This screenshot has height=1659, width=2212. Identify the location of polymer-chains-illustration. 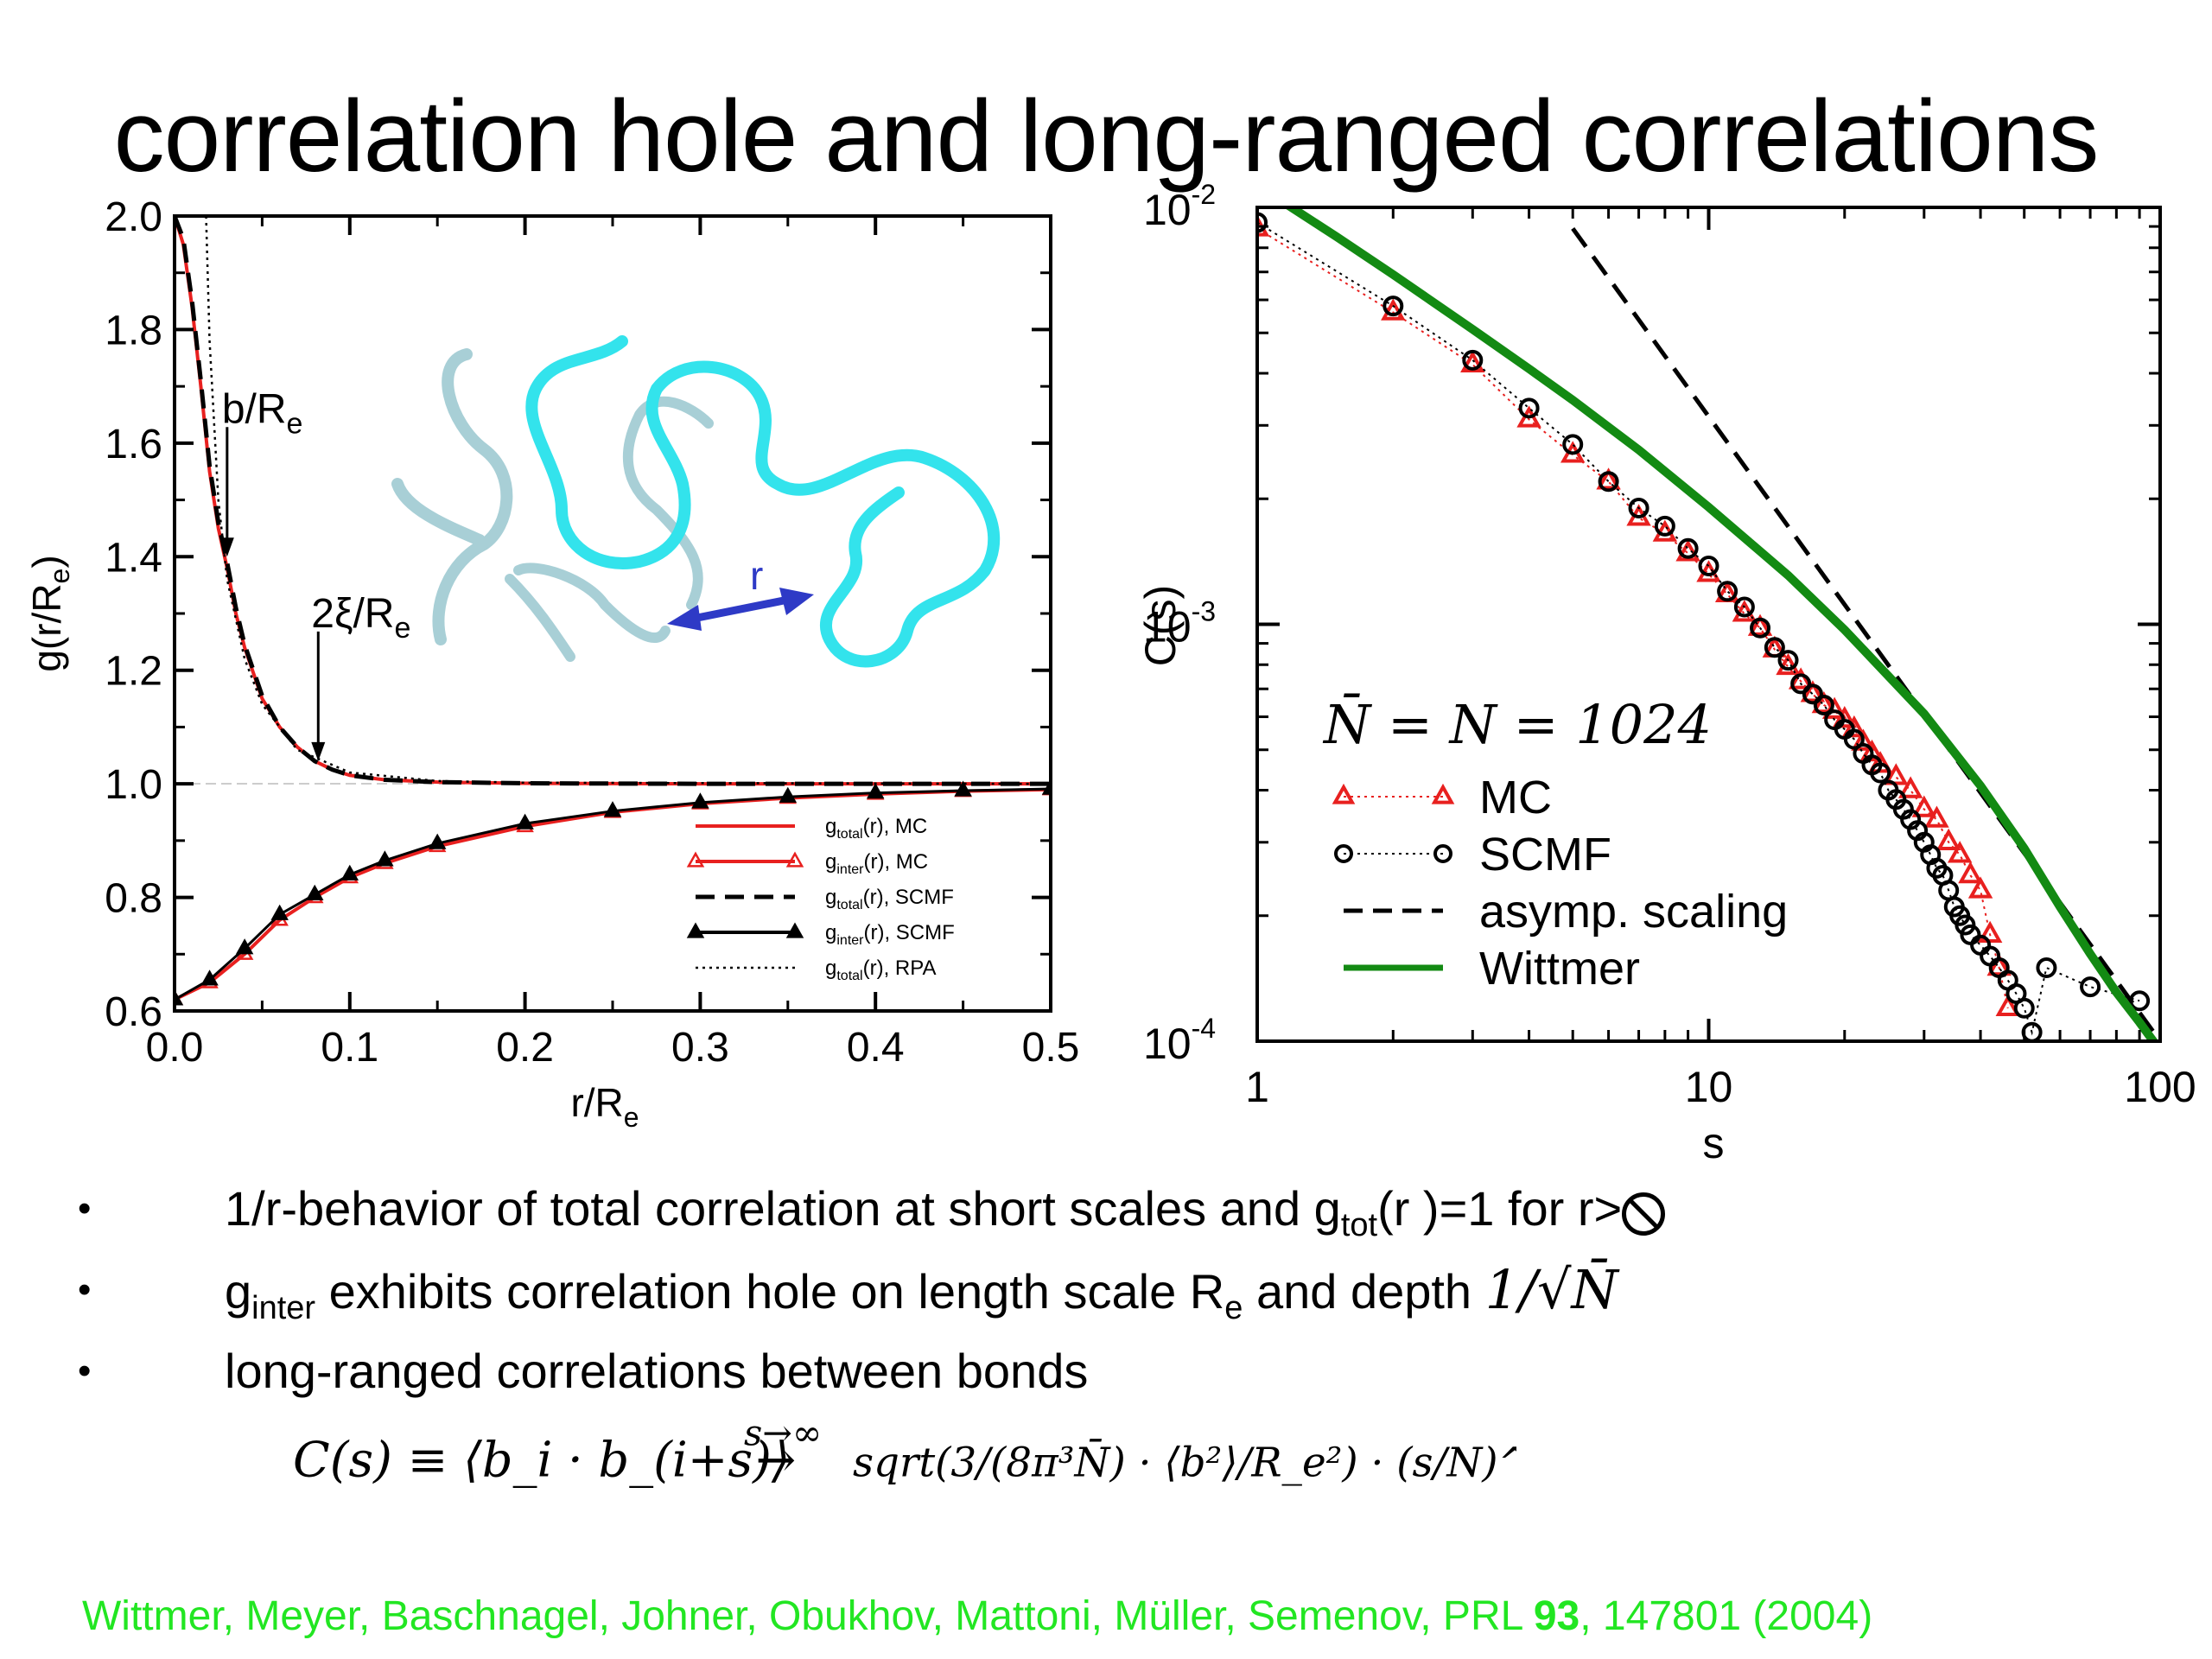
(696, 502).